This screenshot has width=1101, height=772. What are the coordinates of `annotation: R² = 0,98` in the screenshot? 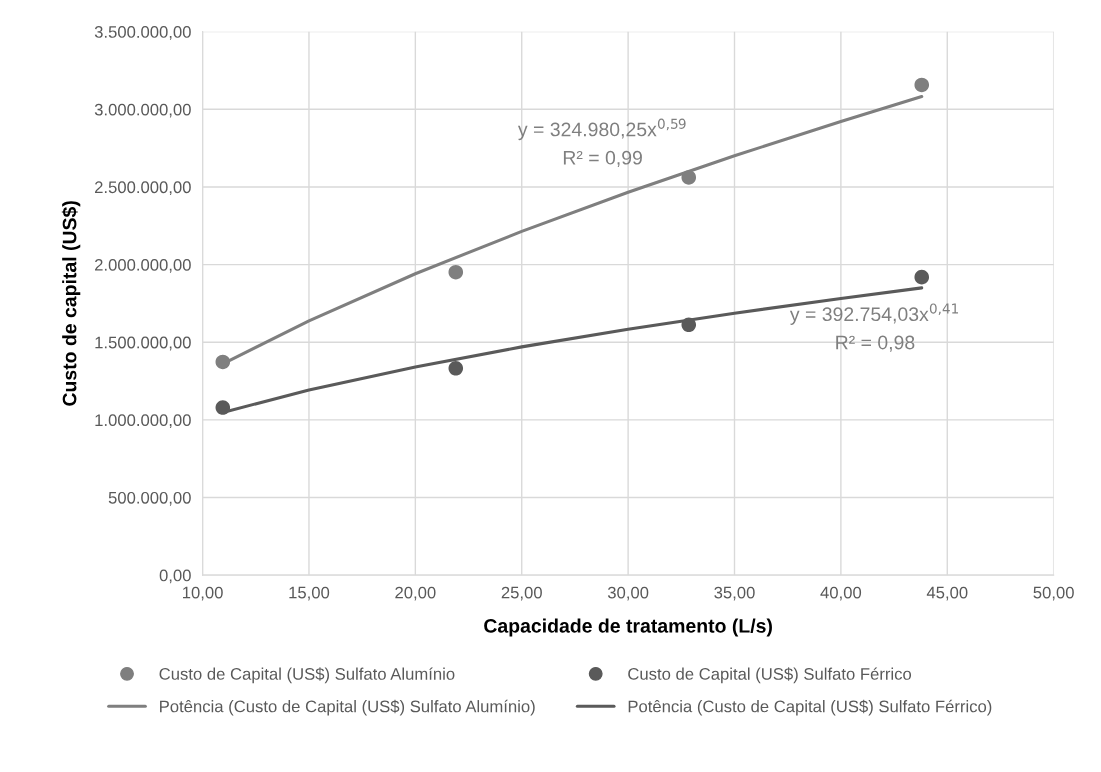 It's located at (875, 343).